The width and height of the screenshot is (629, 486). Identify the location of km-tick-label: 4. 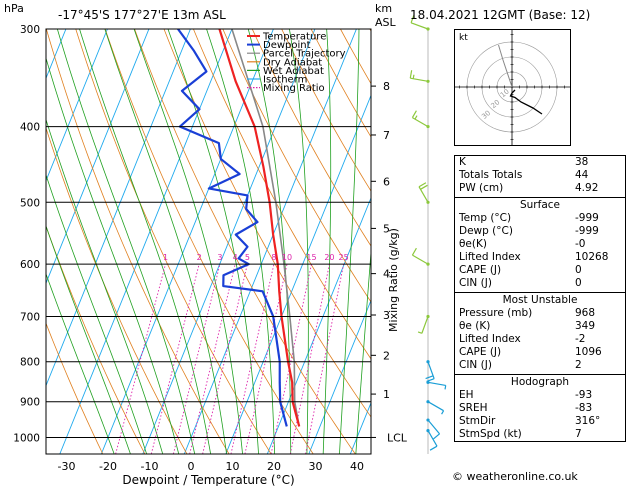
(386, 274).